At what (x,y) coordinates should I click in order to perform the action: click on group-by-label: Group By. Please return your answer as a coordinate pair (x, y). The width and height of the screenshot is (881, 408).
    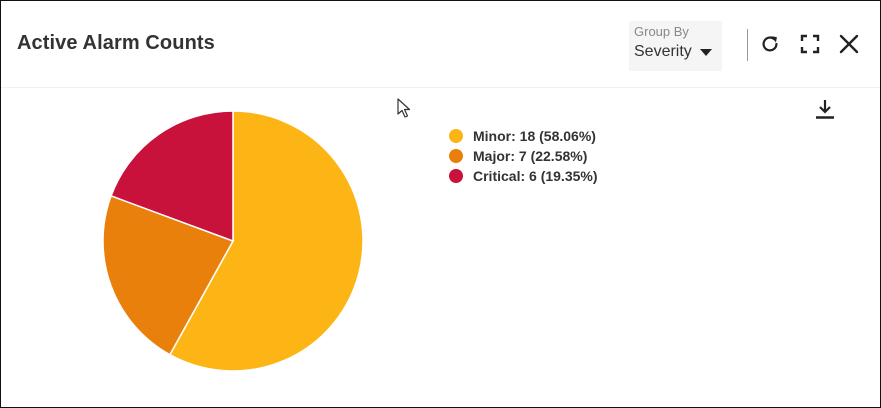
    Looking at the image, I should click on (661, 31).